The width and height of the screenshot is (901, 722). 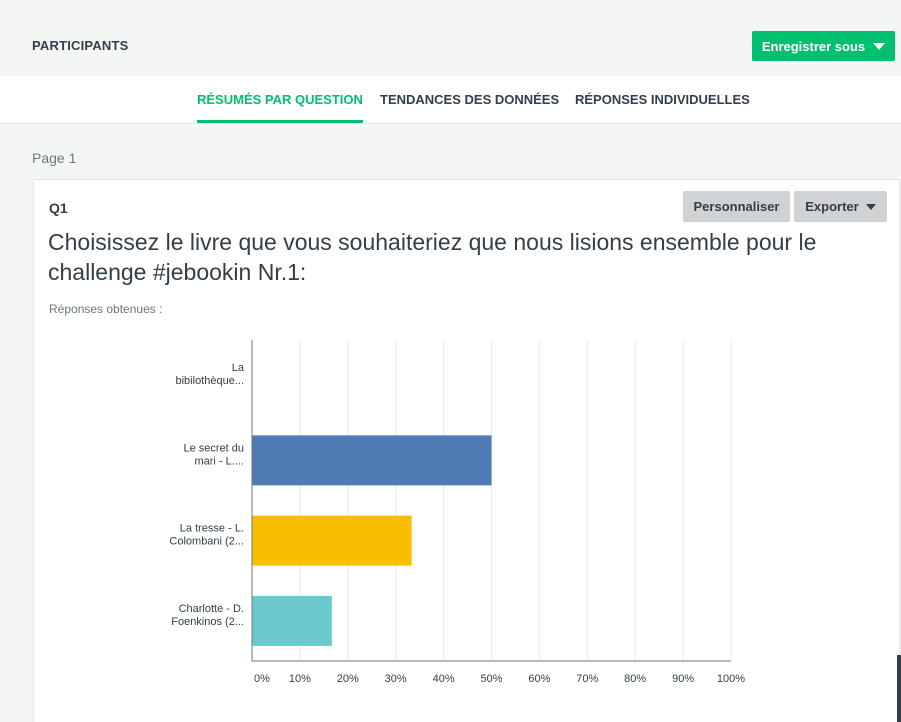 I want to click on category-label: Charlotte - D., so click(x=211, y=609).